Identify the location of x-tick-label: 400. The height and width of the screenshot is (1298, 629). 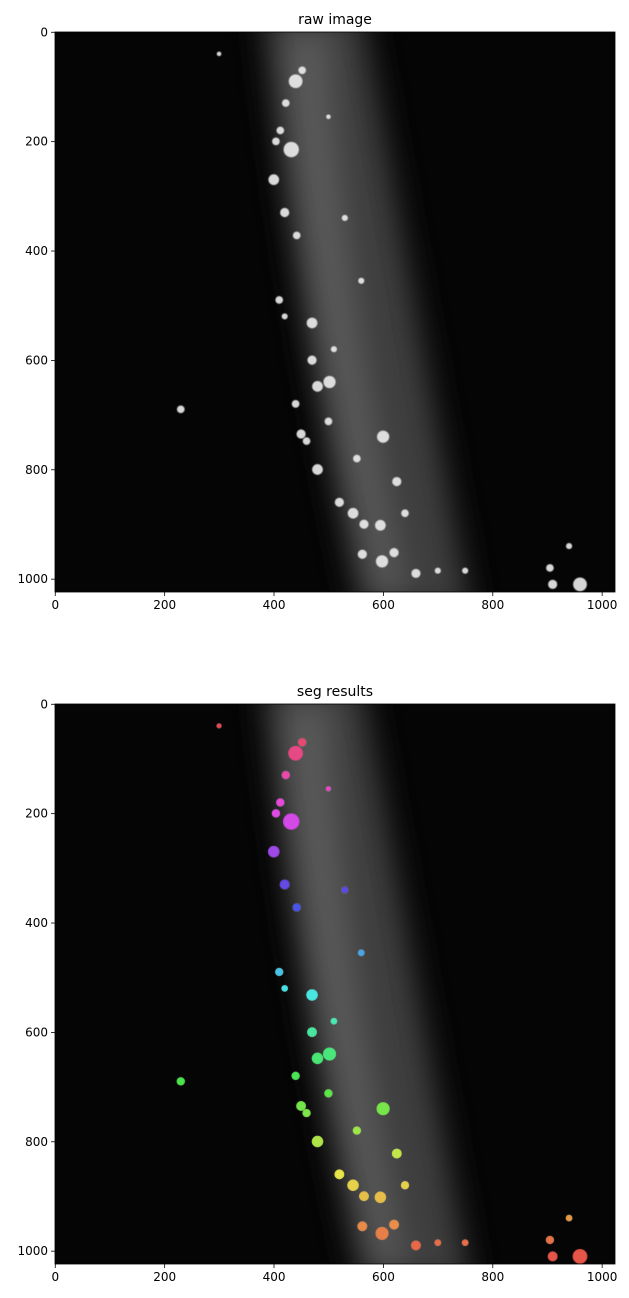
(274, 605).